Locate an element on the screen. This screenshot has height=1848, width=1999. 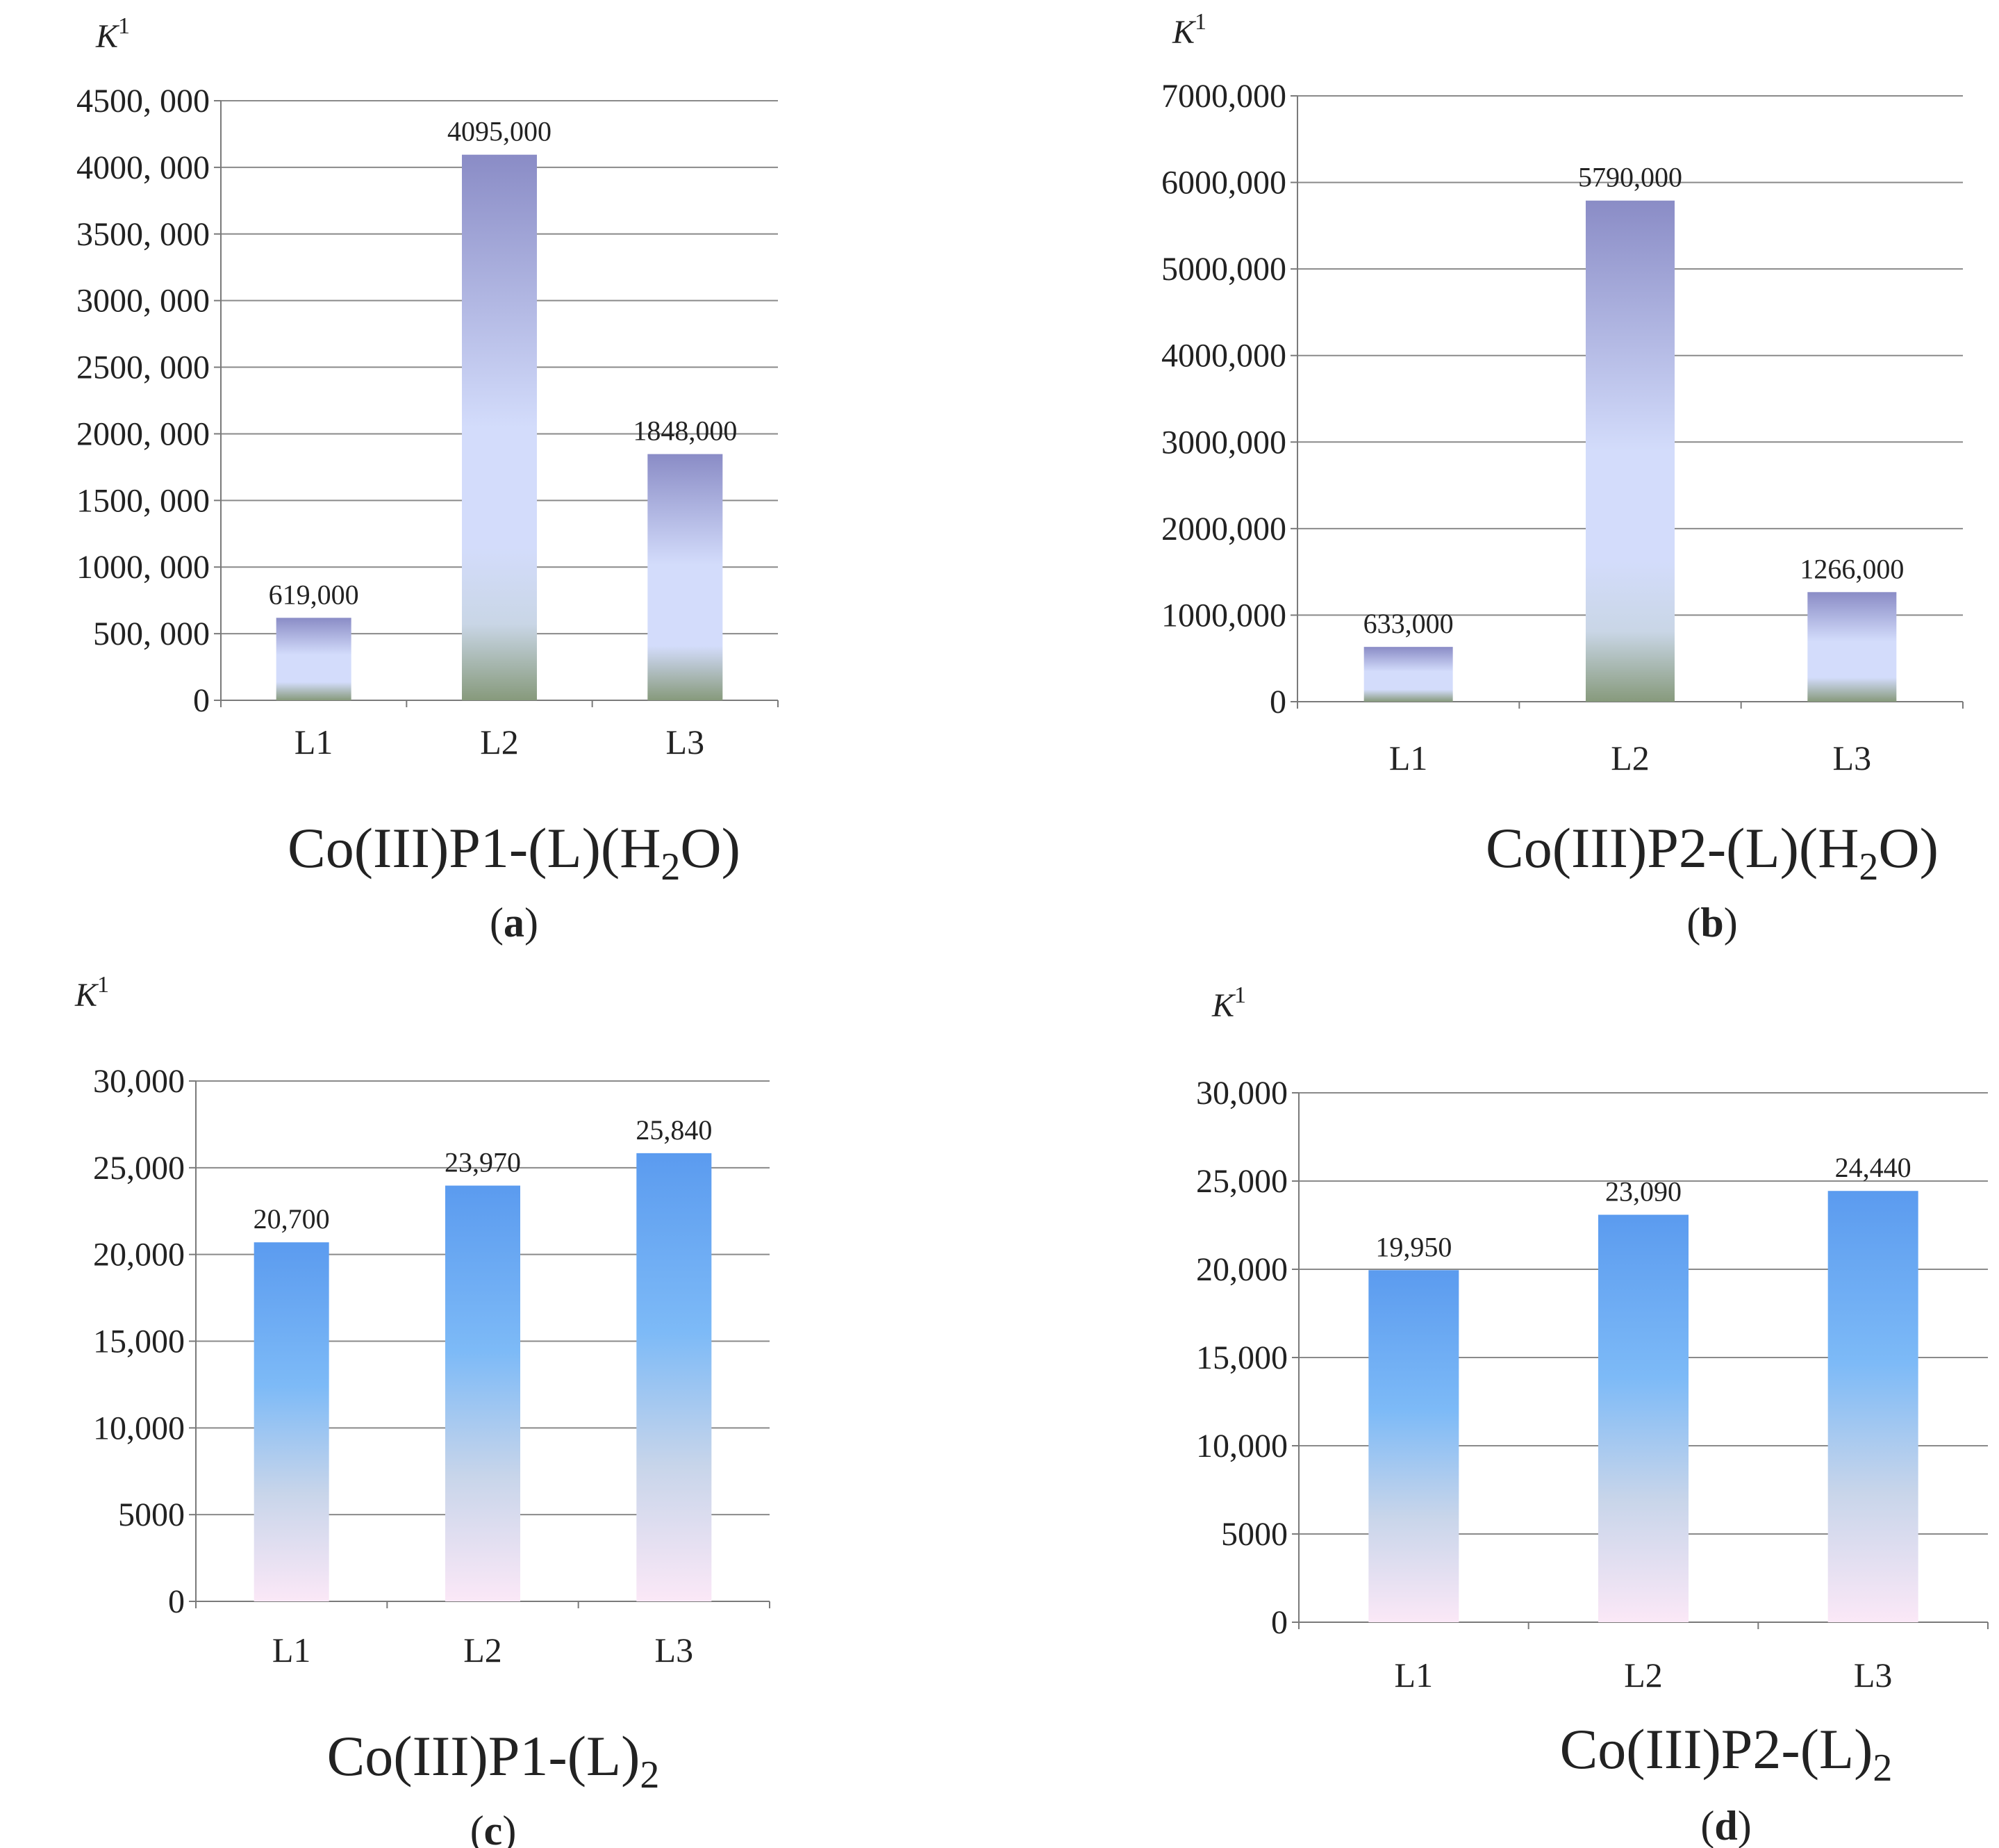
y-tick-label: 6000,000 is located at coordinates (1223, 183).